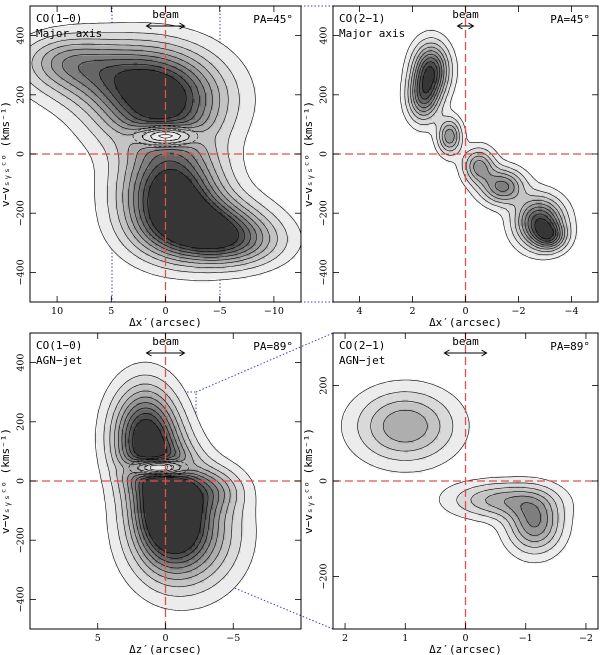 Image resolution: width=600 pixels, height=655 pixels. What do you see at coordinates (274, 311) in the screenshot?
I see `x-tick-label: −10` at bounding box center [274, 311].